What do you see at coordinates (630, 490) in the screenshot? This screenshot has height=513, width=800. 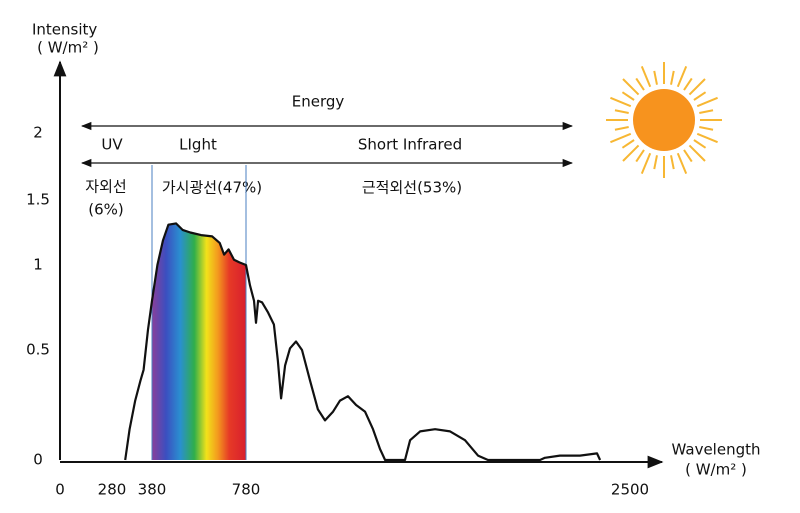 I see `x-tick-label: 2500` at bounding box center [630, 490].